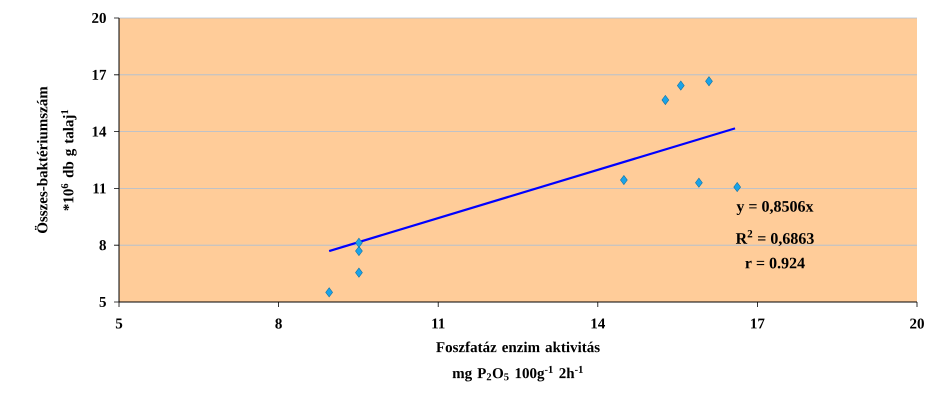 The width and height of the screenshot is (928, 403). What do you see at coordinates (599, 323) in the screenshot?
I see `x-tick-label: 14` at bounding box center [599, 323].